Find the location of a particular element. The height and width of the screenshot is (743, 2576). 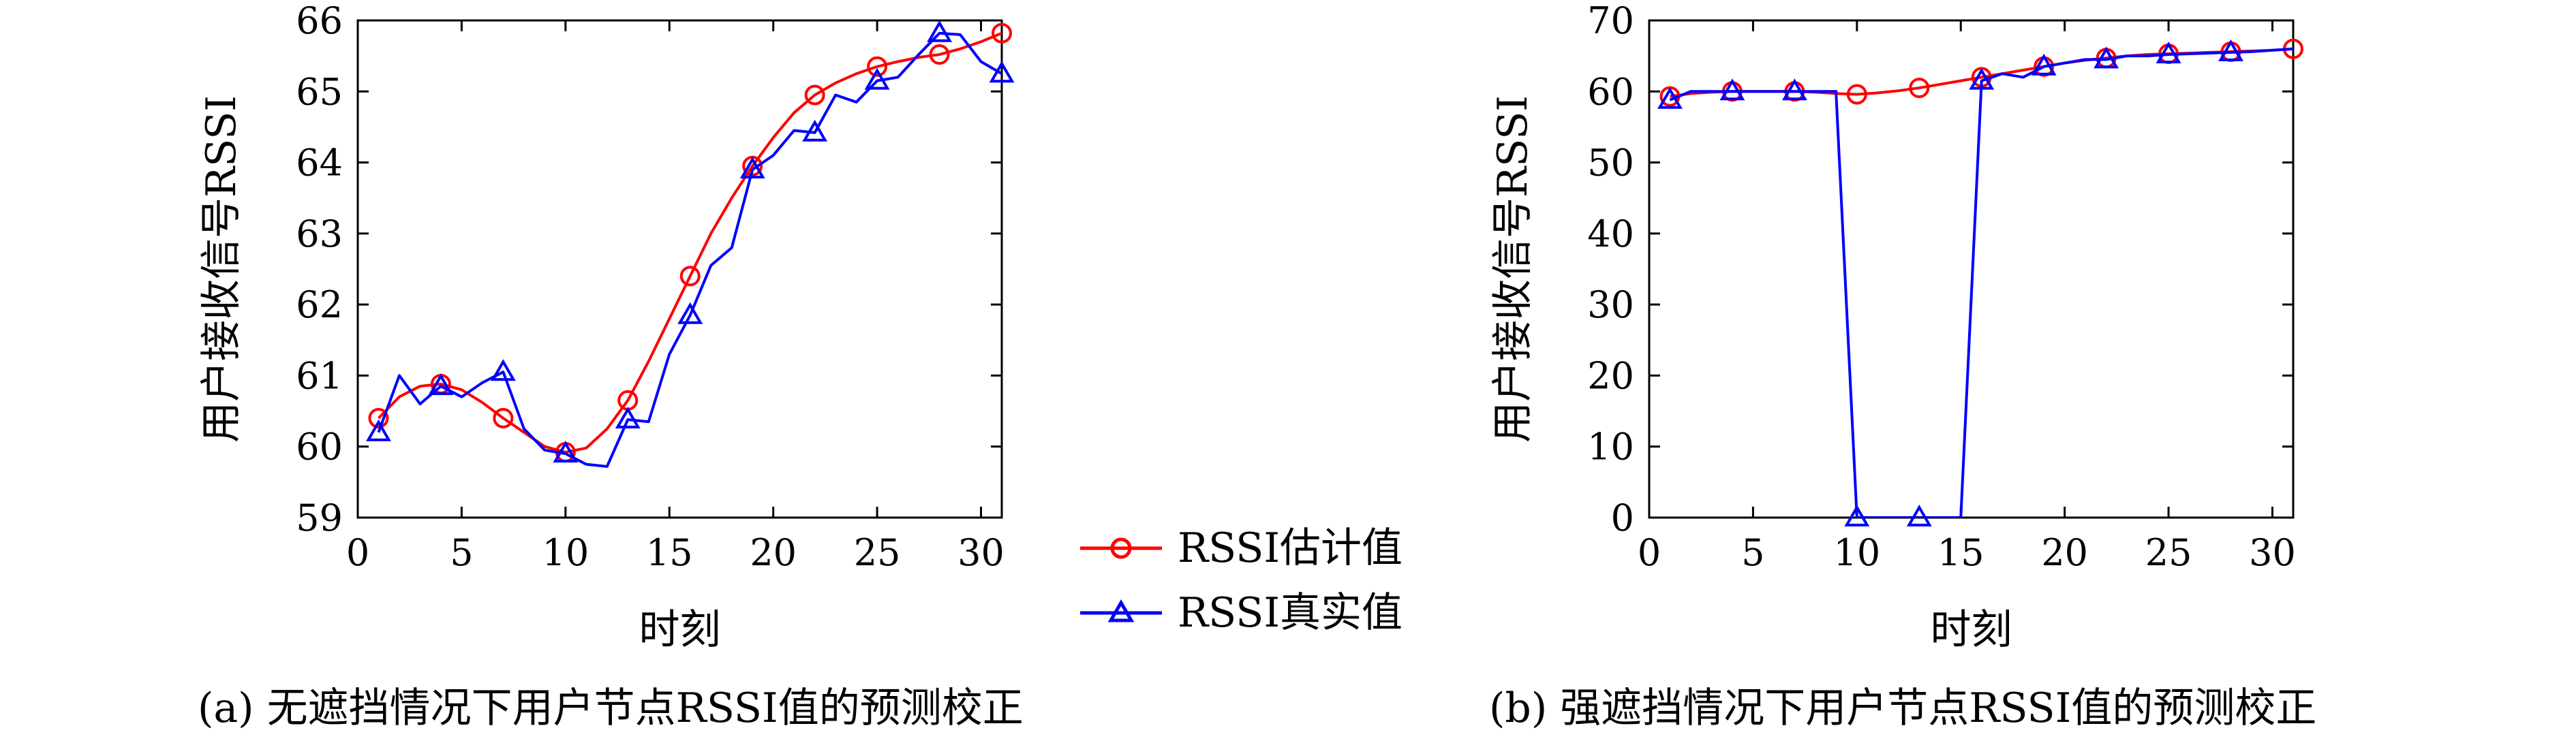

legend-label-estimate: RSSI估计值 is located at coordinates (1290, 548).